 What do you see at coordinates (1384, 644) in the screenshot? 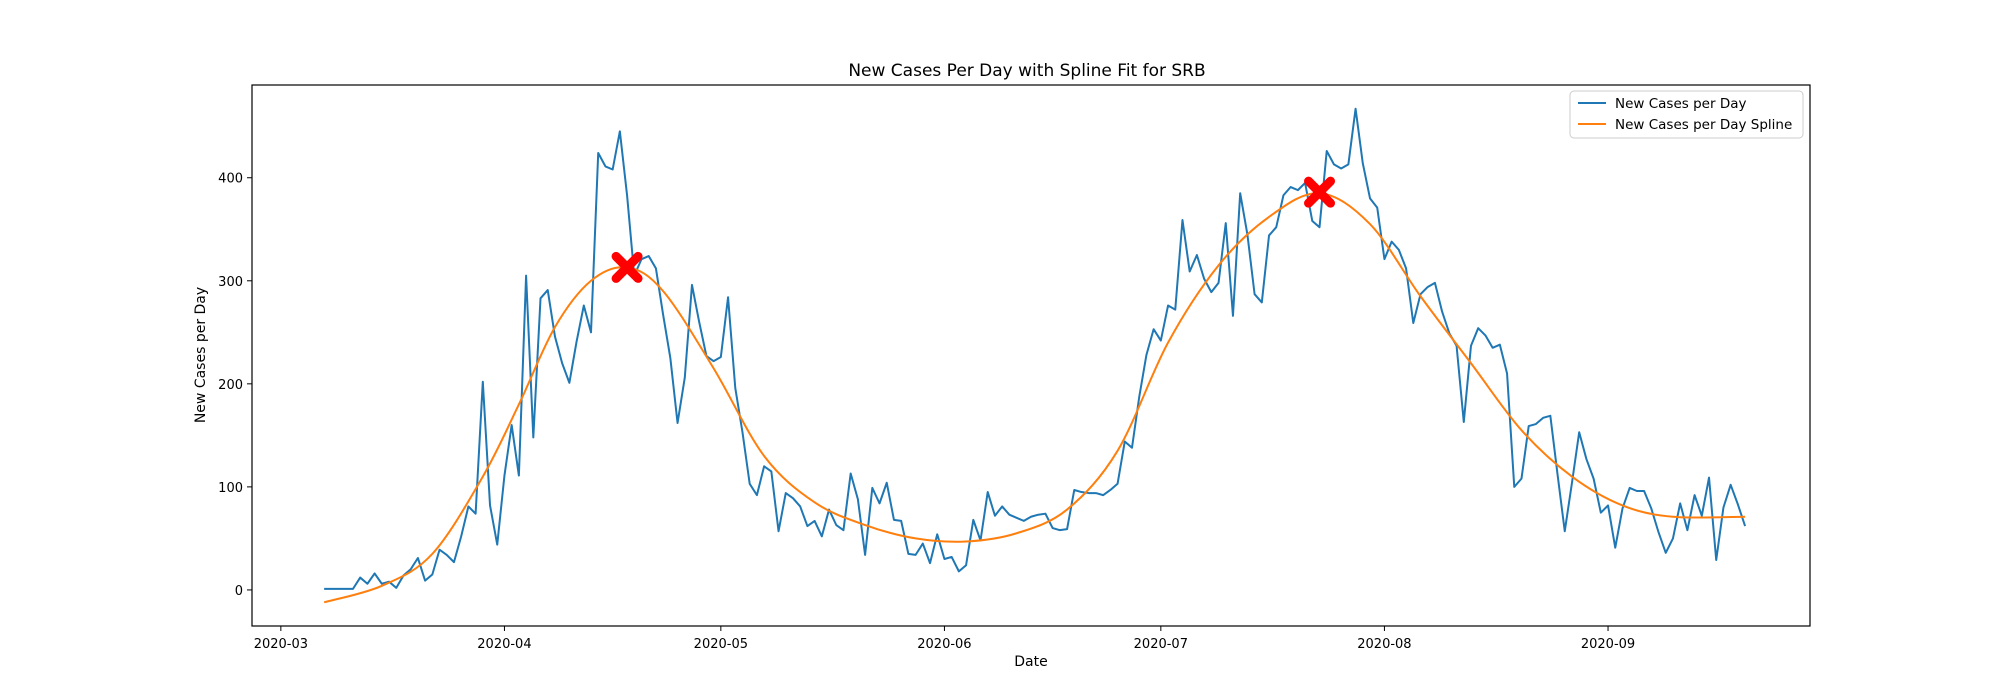
I see `x-tick-label: 2020-08` at bounding box center [1384, 644].